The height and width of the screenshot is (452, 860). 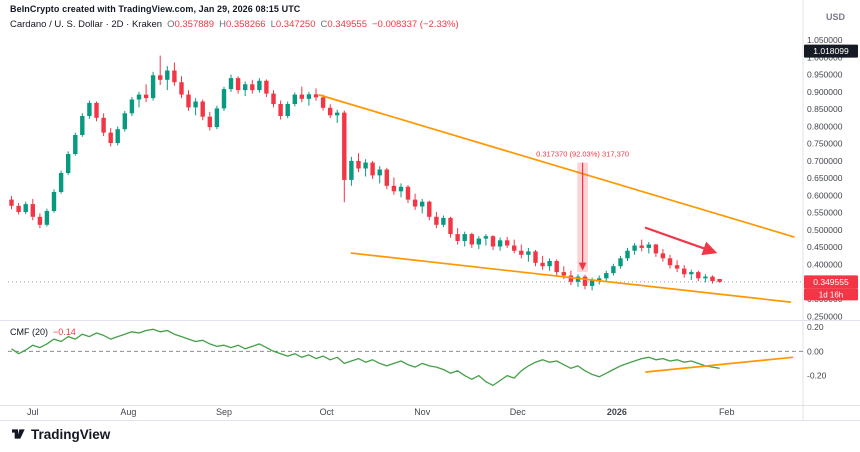 What do you see at coordinates (831, 294) in the screenshot?
I see `countdown-timer: 1d 16h` at bounding box center [831, 294].